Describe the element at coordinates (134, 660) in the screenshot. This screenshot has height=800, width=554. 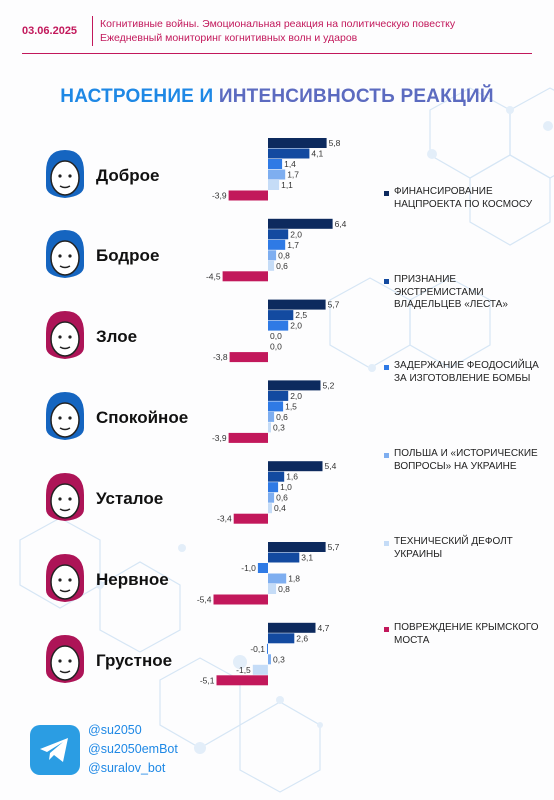
I see `mood-label: Грустное` at that location.